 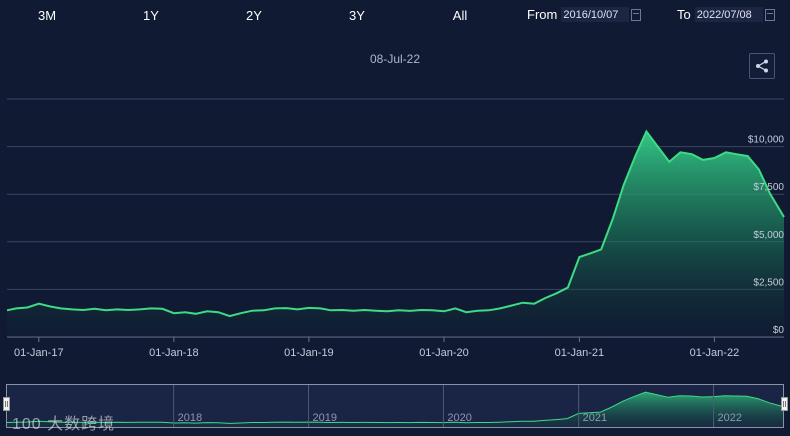 I want to click on navigator-year-label: 2021, so click(x=595, y=418).